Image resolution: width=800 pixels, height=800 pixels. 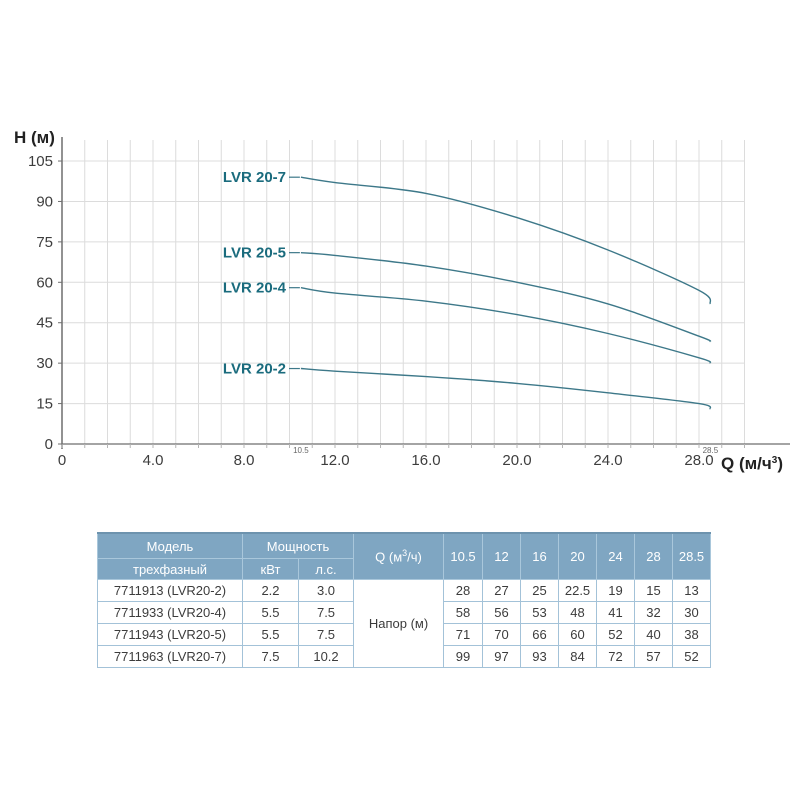 I want to click on cell-model: 7711963 (LVR20-7), so click(x=170, y=656).